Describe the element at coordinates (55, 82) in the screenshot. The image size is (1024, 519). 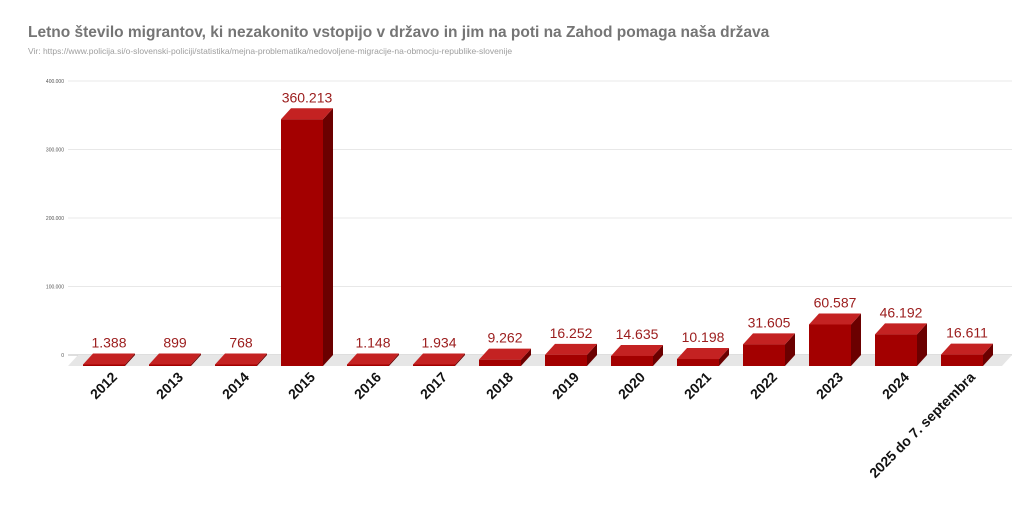
I see `y-tick-label: 400.000` at that location.